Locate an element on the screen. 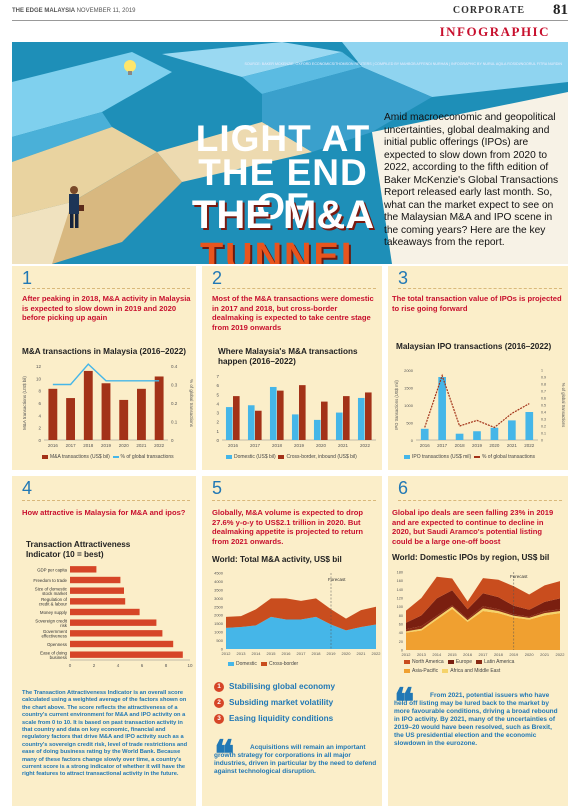 This screenshot has height=811, width=580. section-2-number: 2 is located at coordinates (217, 278).